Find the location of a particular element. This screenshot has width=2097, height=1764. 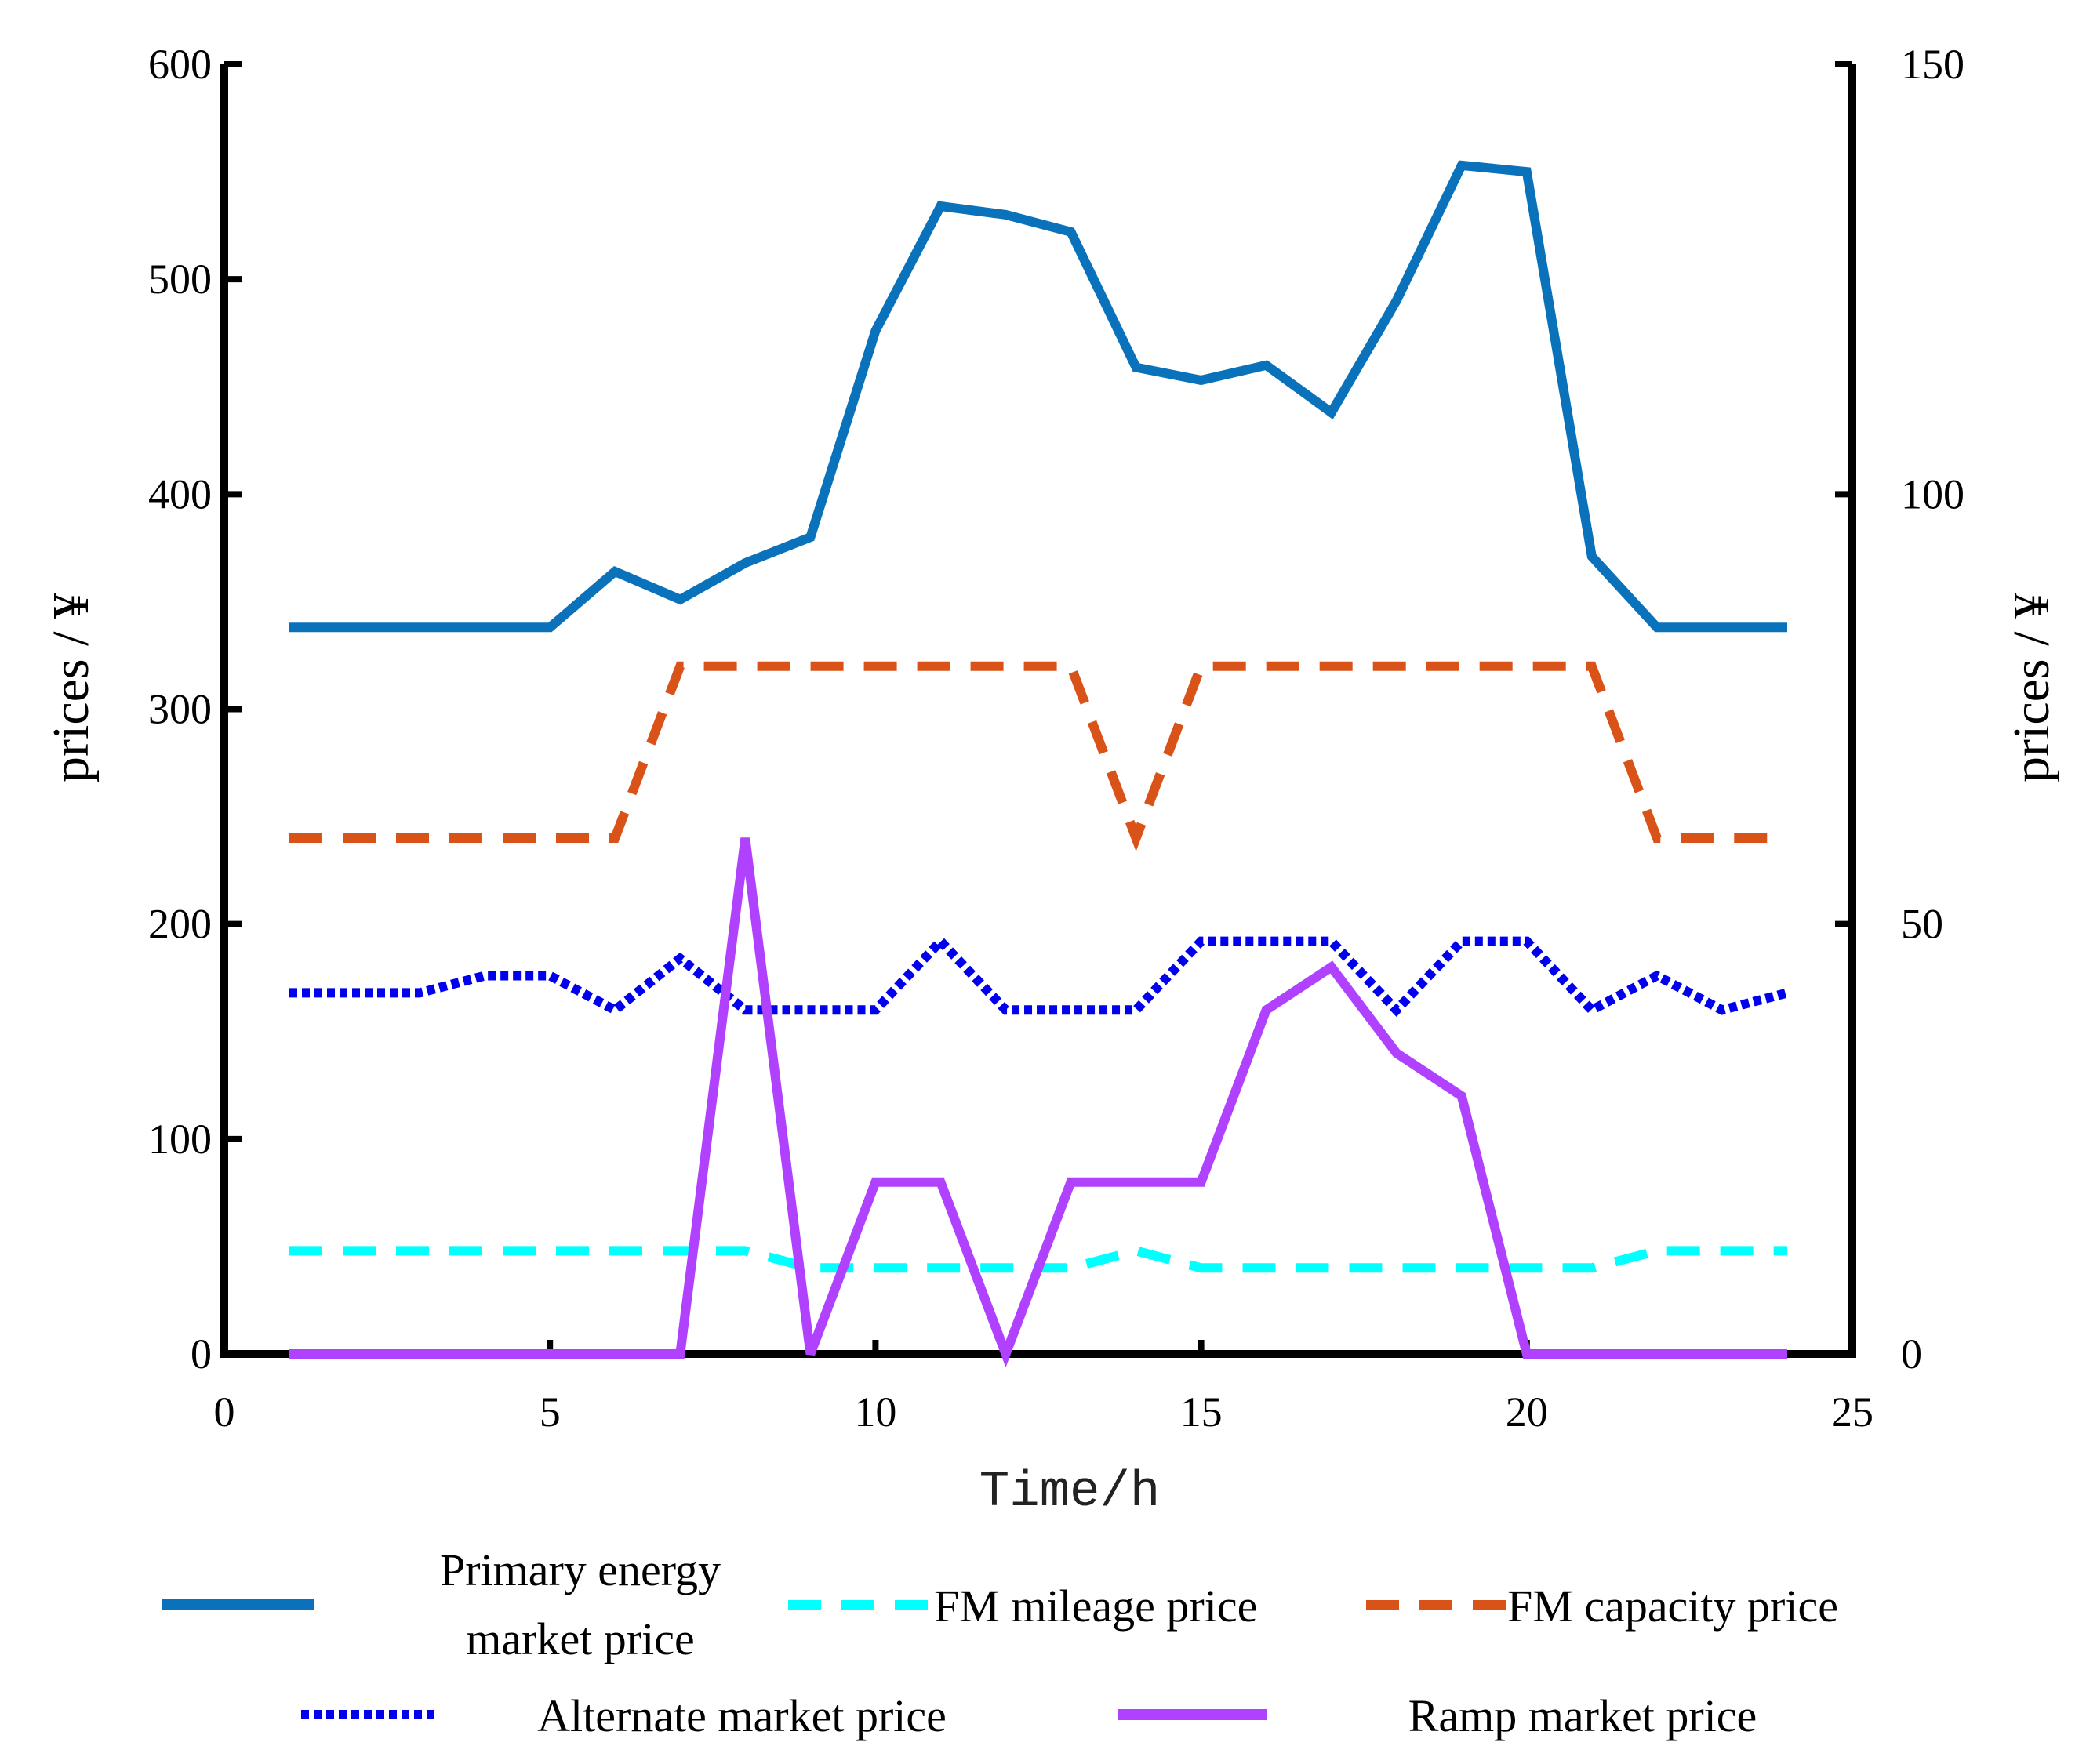

x-tick-label: 15 is located at coordinates (1201, 1412).